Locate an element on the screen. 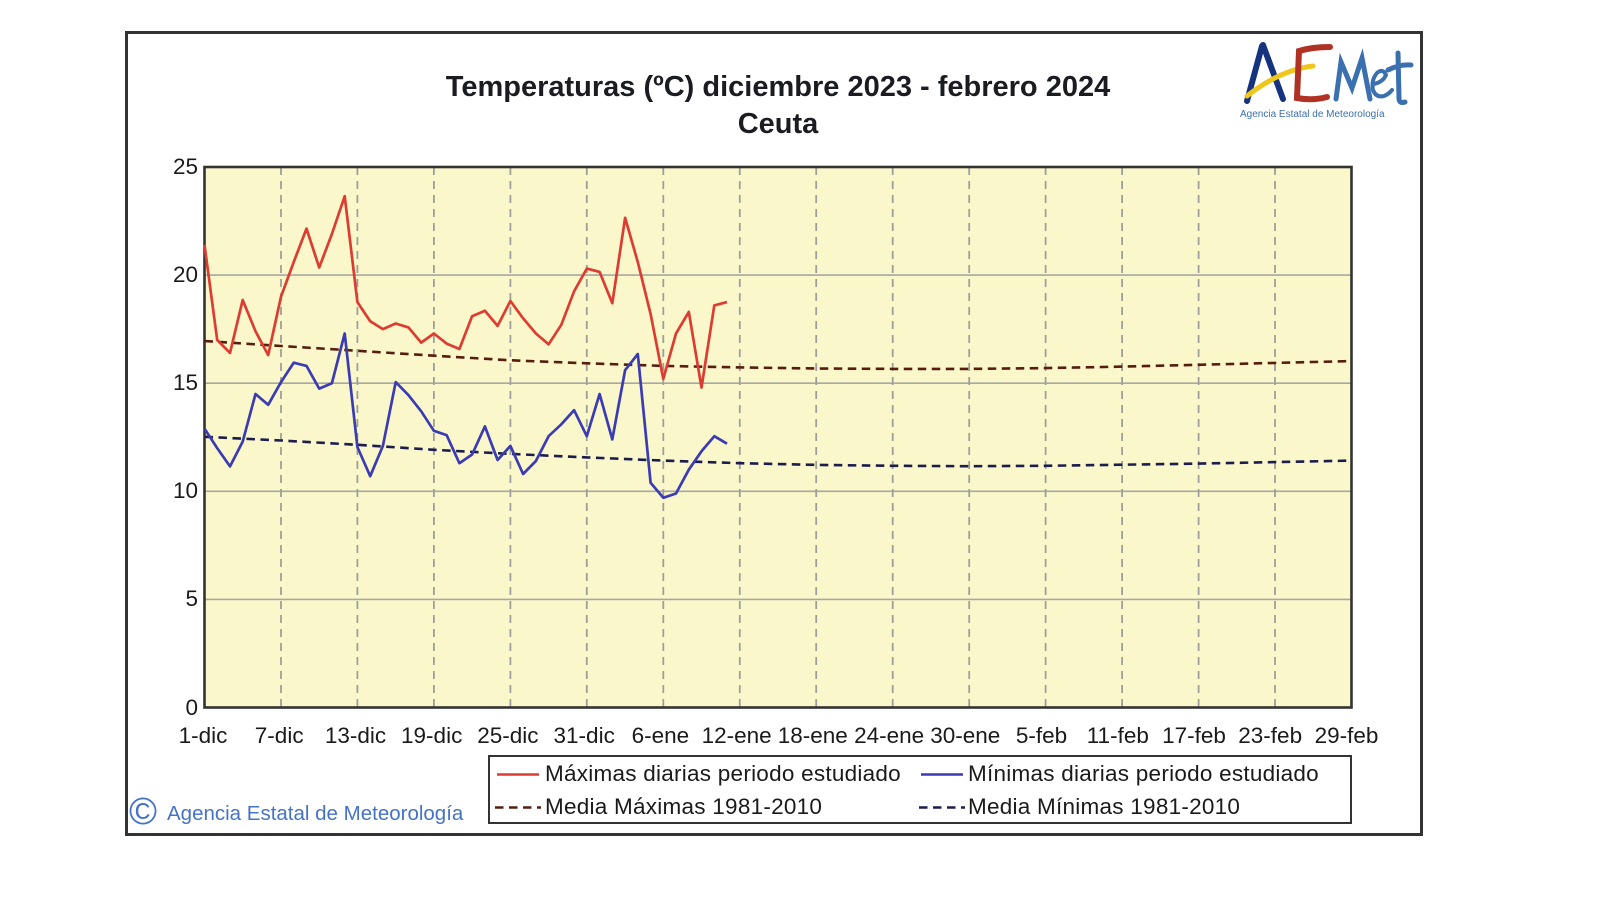 The width and height of the screenshot is (1600, 900). svg-text:Agencia Estatal de Meteorologí: Agencia Estatal de Meteorología is located at coordinates (1312, 114).